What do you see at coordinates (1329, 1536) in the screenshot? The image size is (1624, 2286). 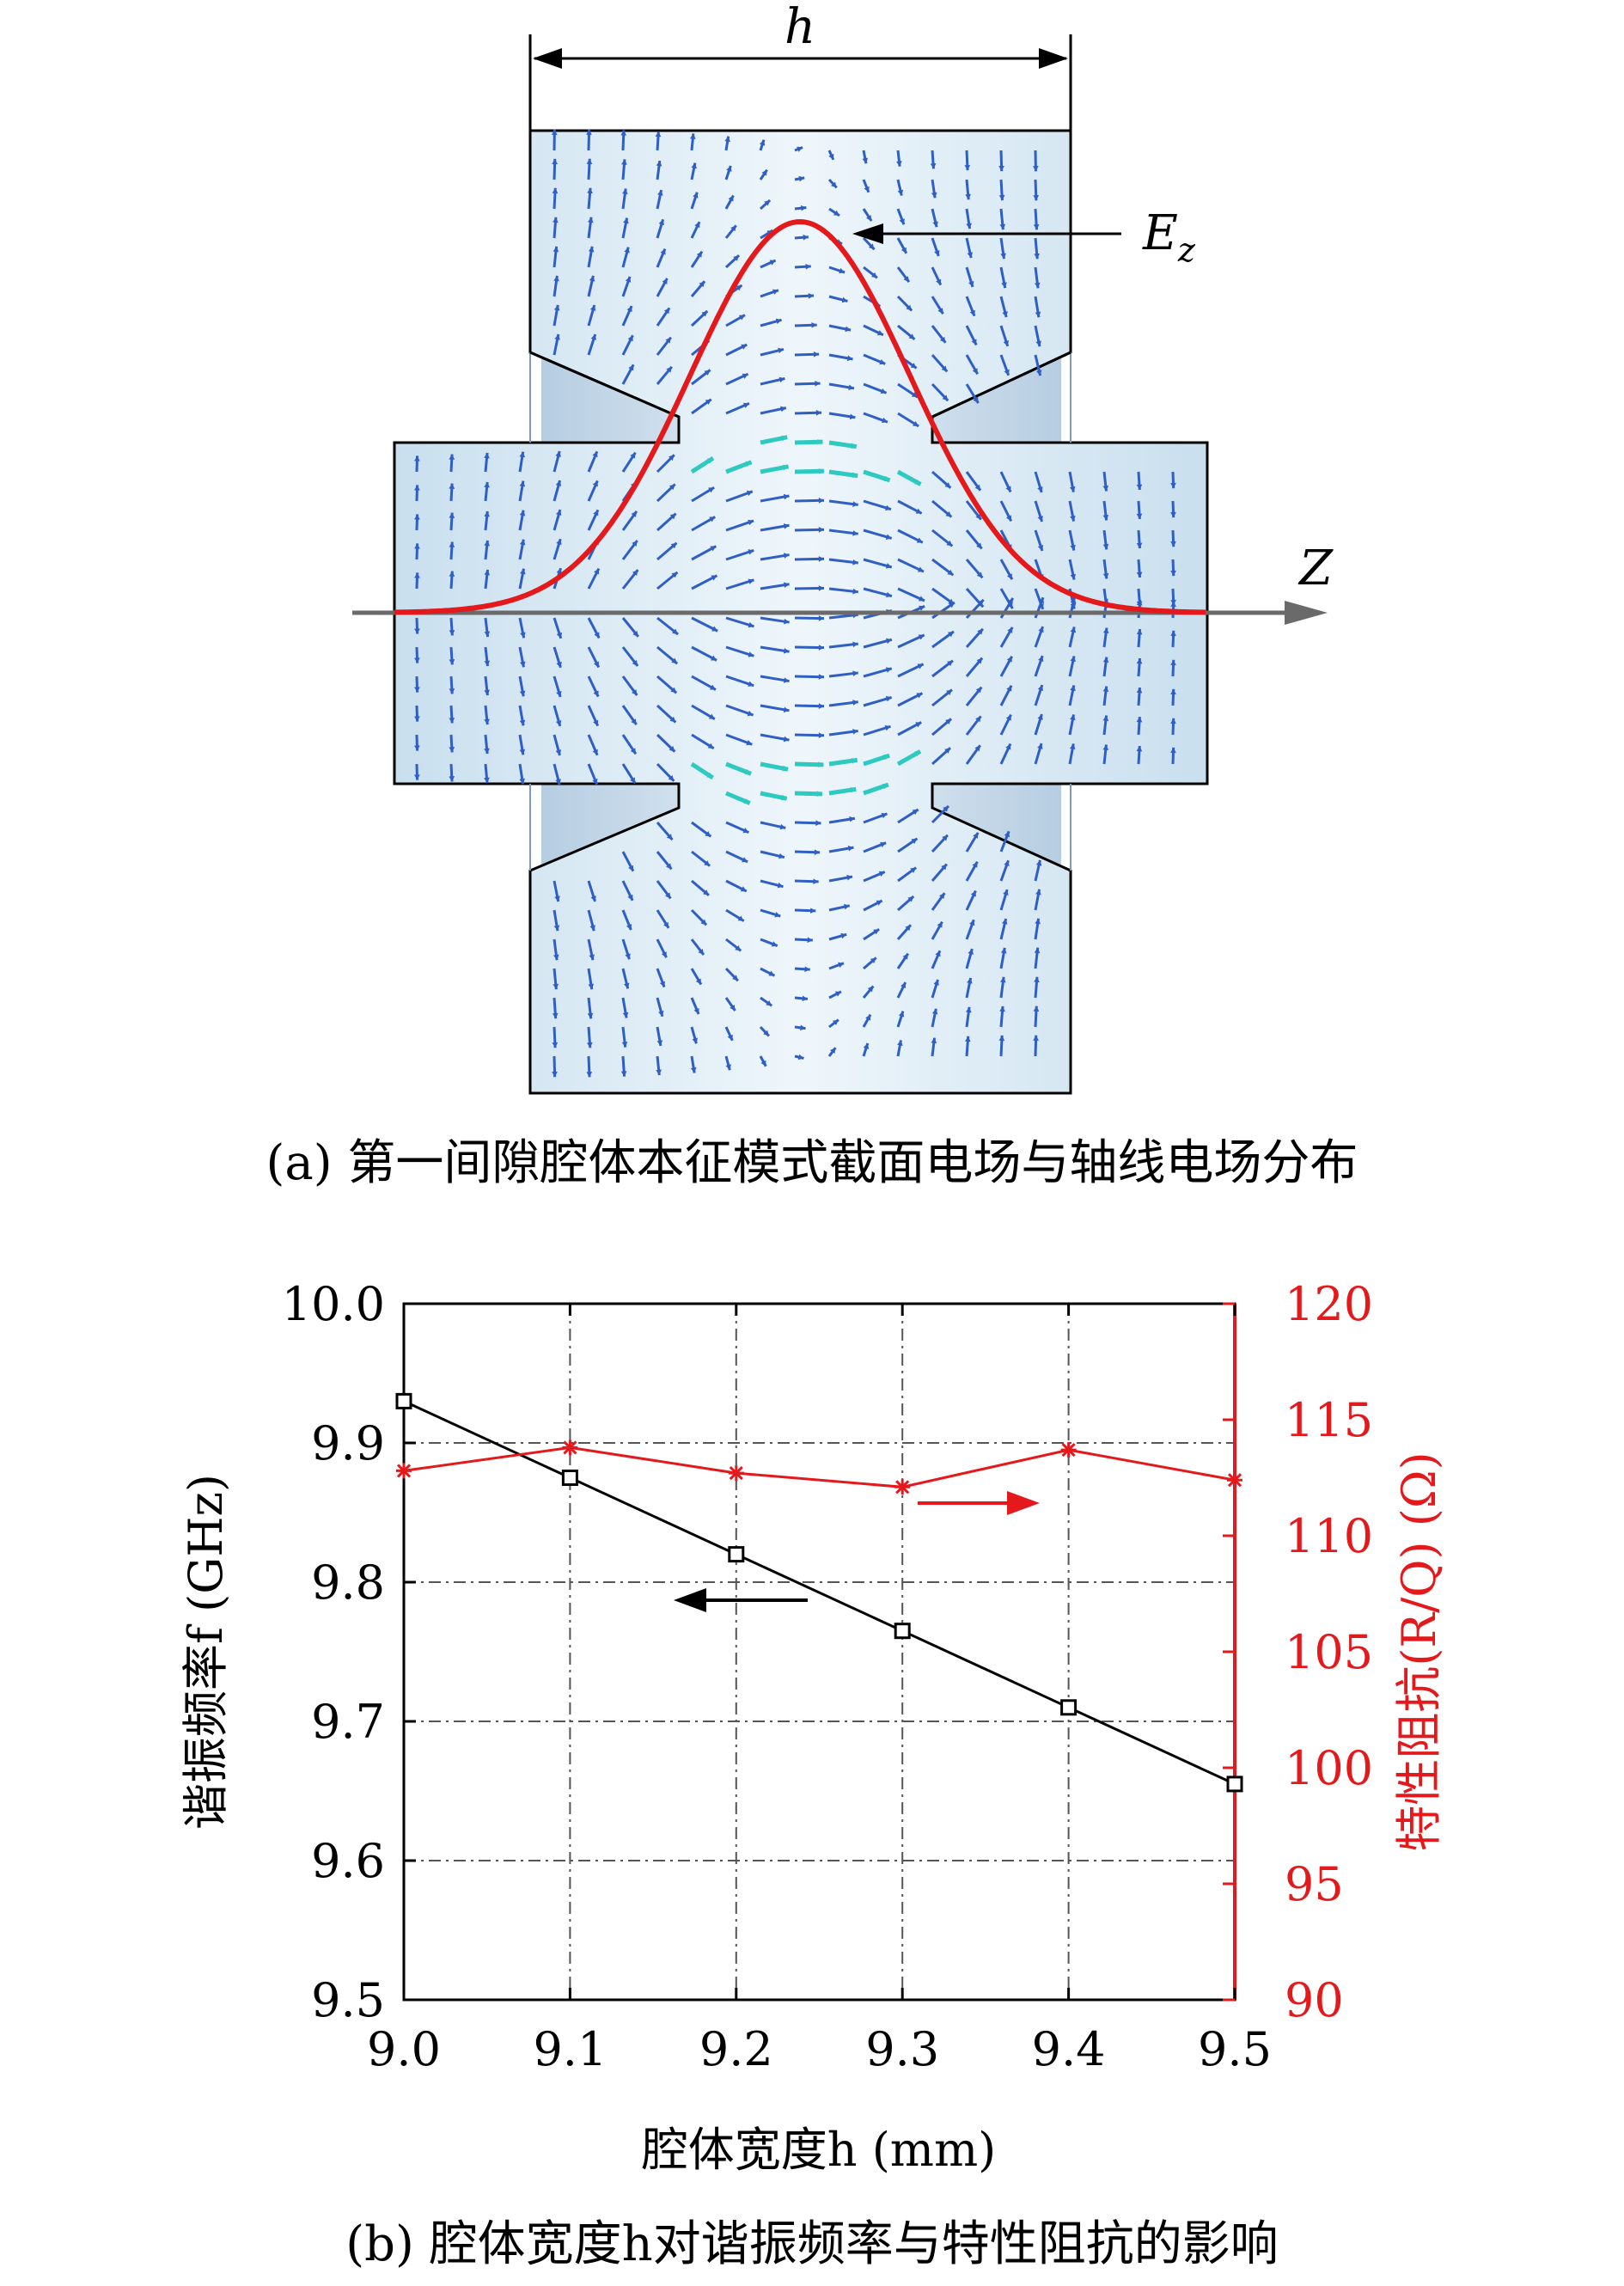 I see `y-right-tick-label: 110` at bounding box center [1329, 1536].